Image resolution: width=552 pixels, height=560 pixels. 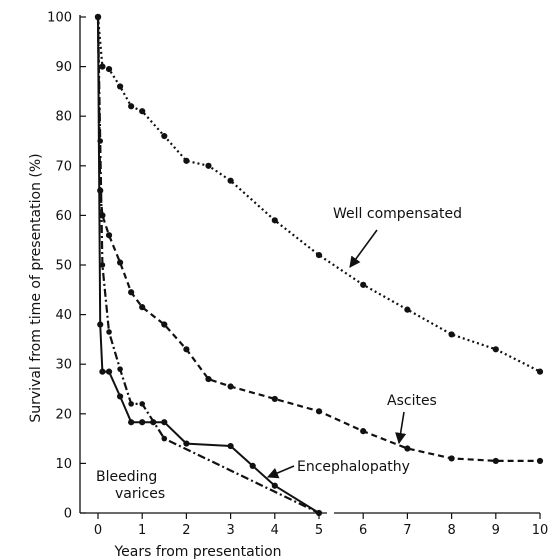 What do you see at coordinates (142, 530) in the screenshot?
I see `x-tick-label: 1` at bounding box center [142, 530].